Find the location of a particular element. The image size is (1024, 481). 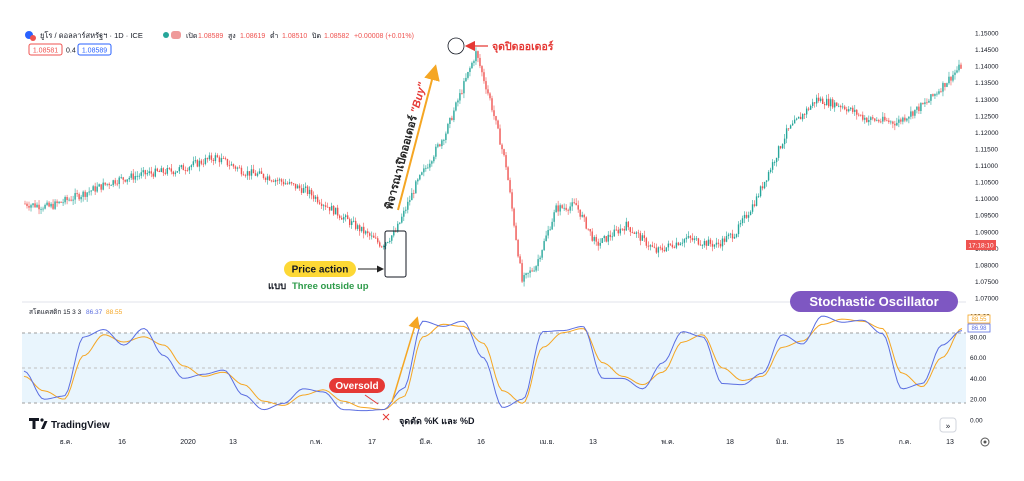

symbol-title: ยูโร / ดอลลาร์สหรัฐฯ · 1D · ICE is located at coordinates (91, 35).